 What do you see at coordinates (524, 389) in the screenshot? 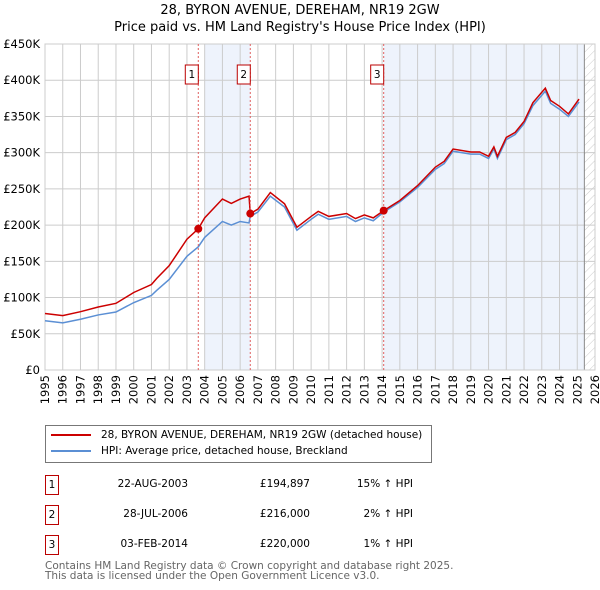
I see `x-tick-label: 2022` at bounding box center [524, 389].